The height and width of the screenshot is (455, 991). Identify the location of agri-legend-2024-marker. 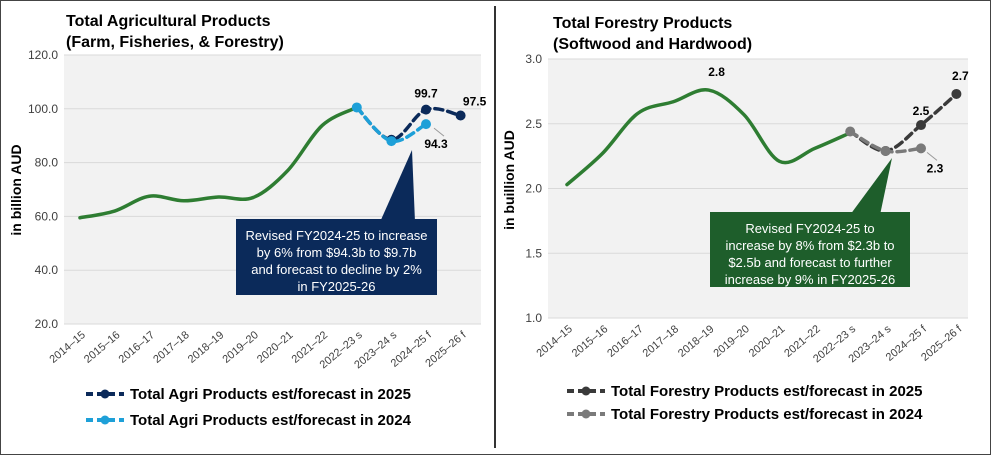
(105, 420).